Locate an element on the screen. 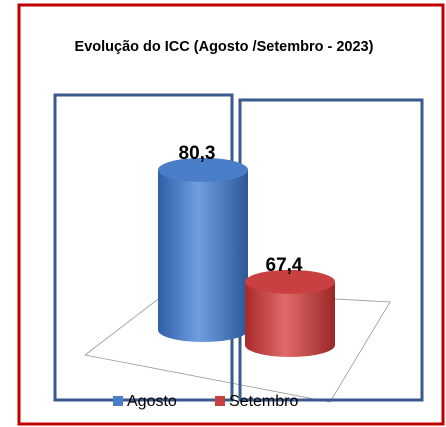  data-label: 67,4 is located at coordinates (284, 265).